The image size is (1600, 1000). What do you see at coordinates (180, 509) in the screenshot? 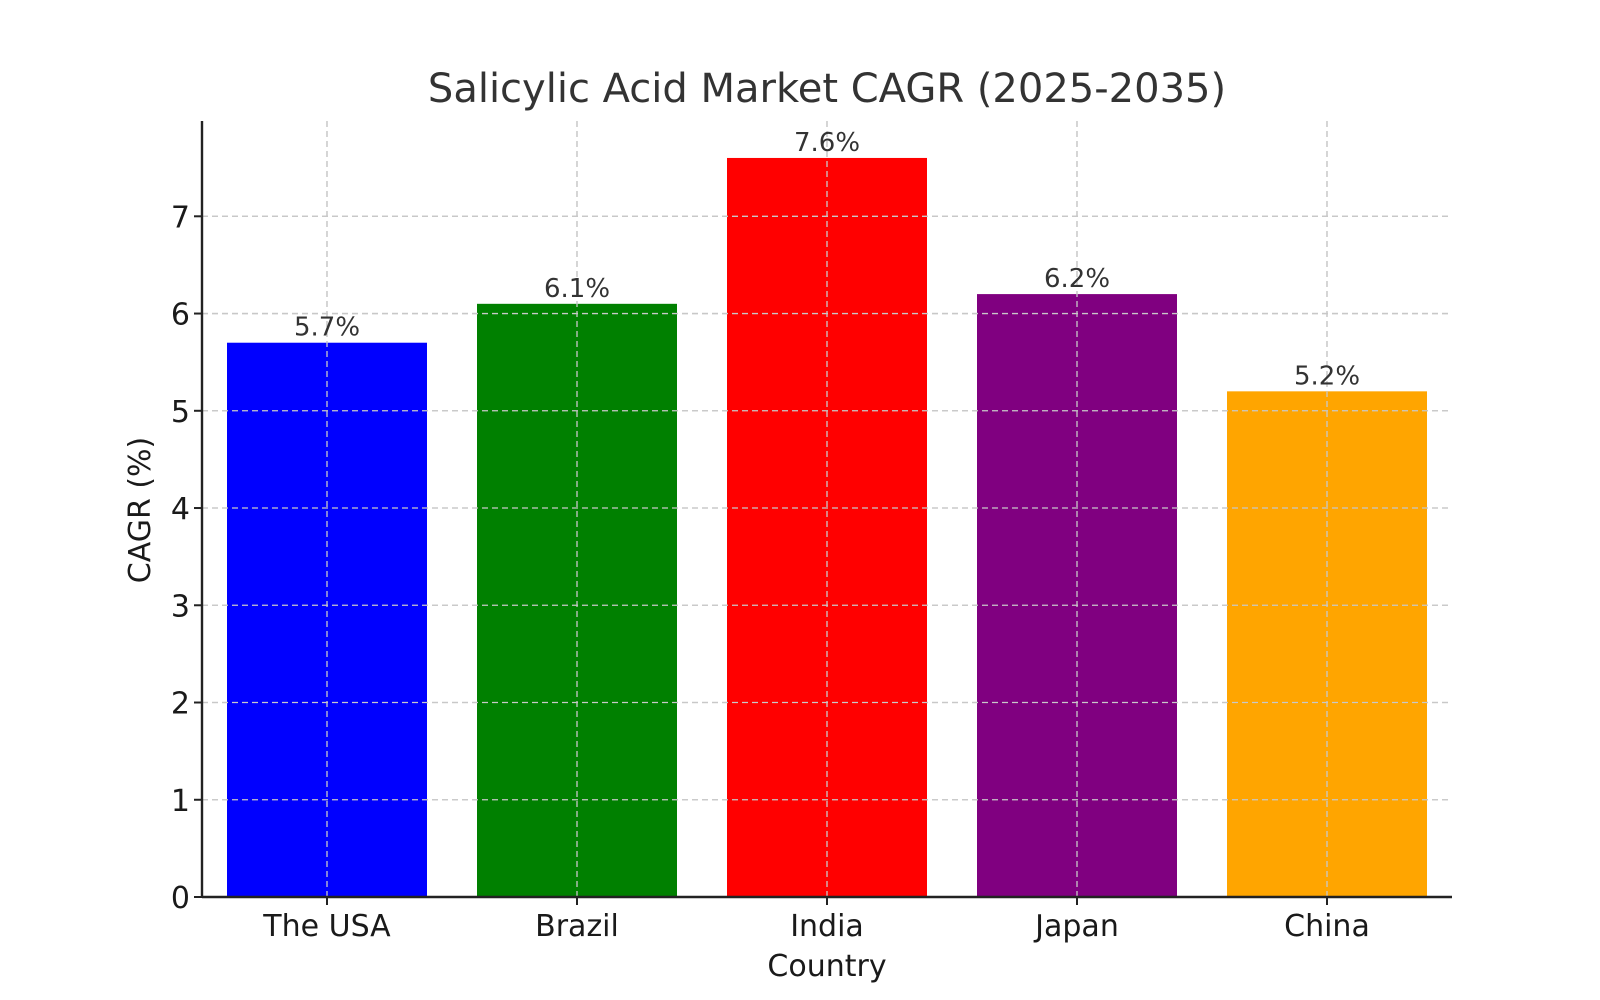
I see `y-tick-label: 4` at bounding box center [180, 509].